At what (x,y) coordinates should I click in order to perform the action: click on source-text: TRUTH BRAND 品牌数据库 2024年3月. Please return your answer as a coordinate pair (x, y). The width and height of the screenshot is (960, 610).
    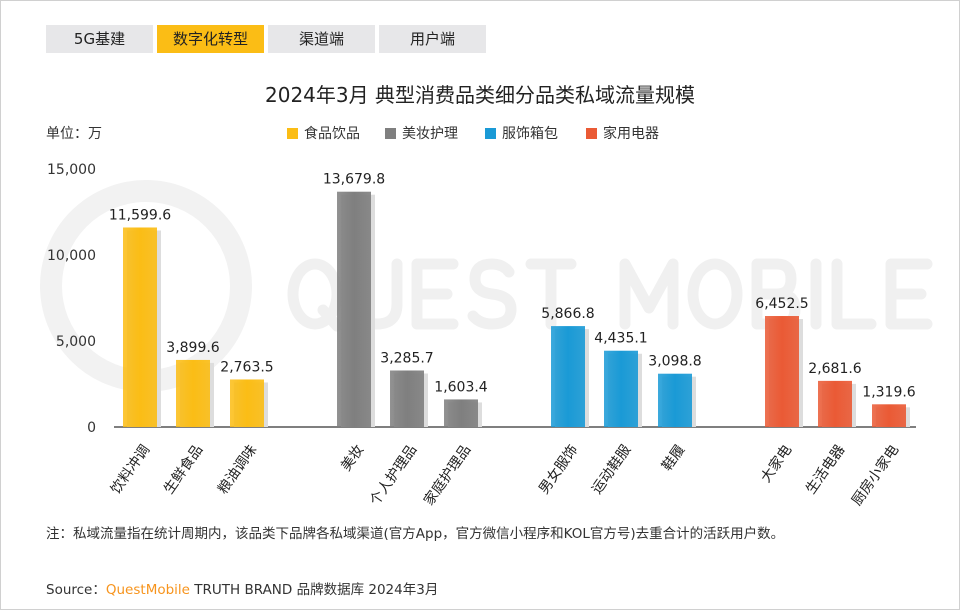
    Looking at the image, I should click on (314, 590).